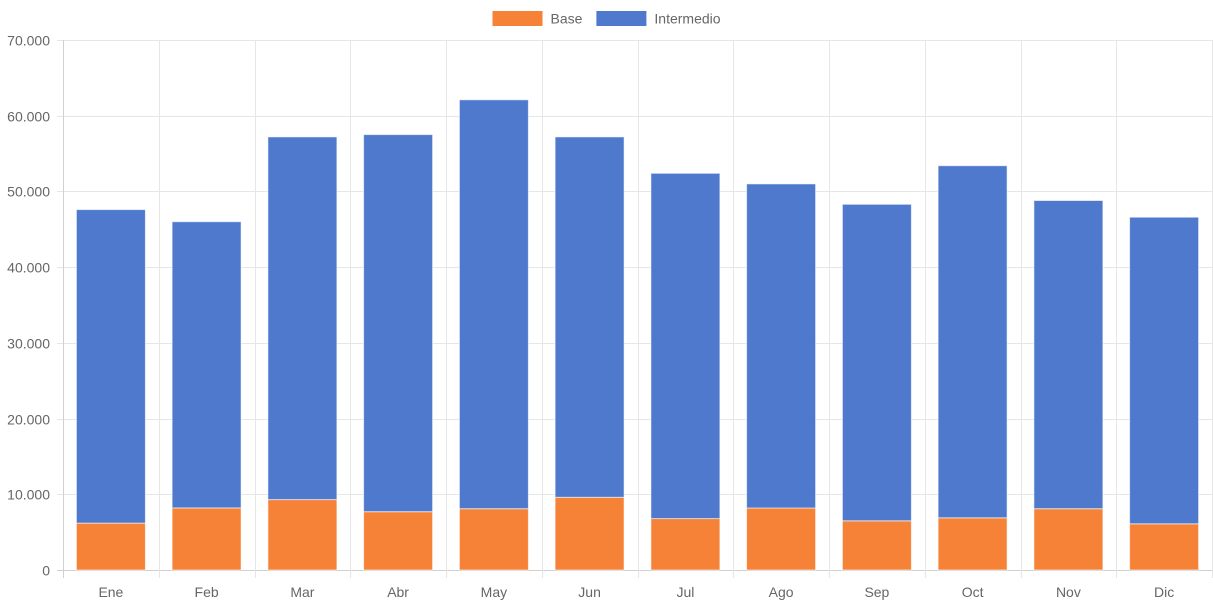  I want to click on y-tick-label: 40.000, so click(28, 268).